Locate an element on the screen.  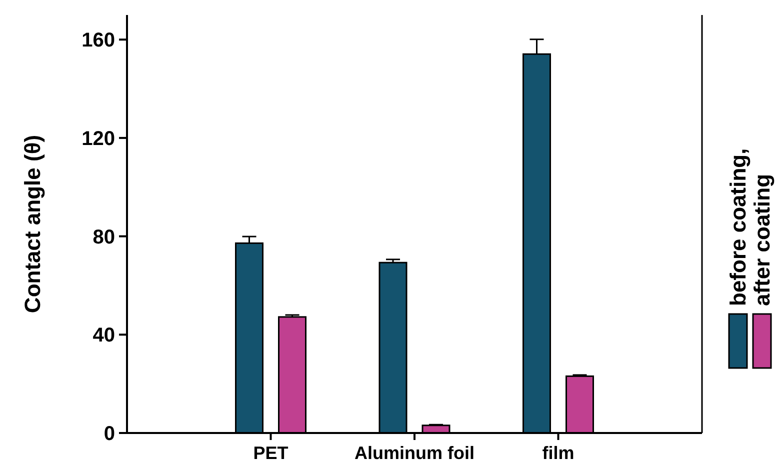
y-tick-label: 0 is located at coordinates (109, 434).